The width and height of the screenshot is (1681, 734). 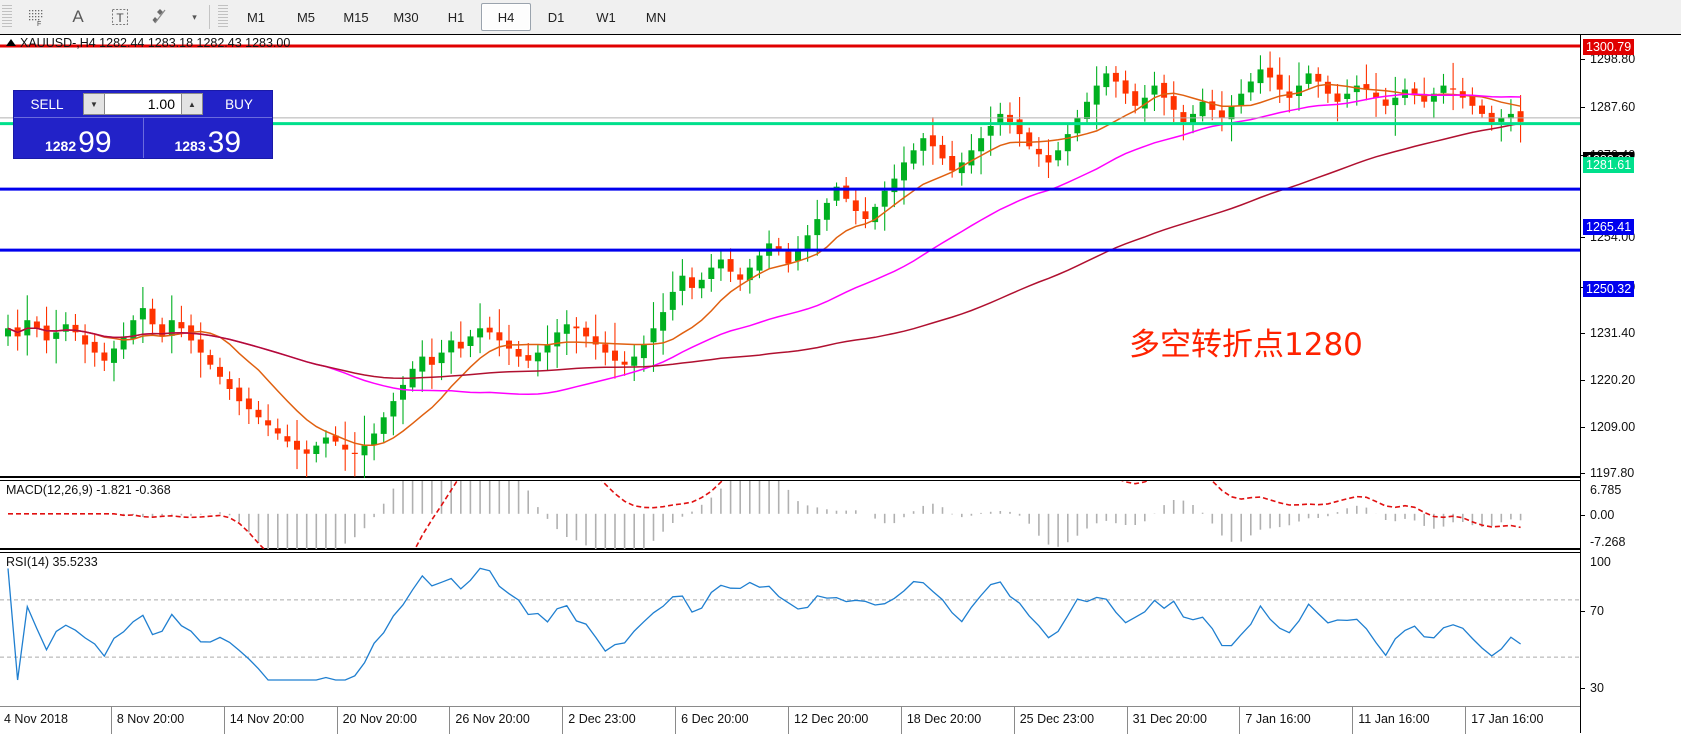 What do you see at coordinates (239, 104) in the screenshot?
I see `buy-button: BUY` at bounding box center [239, 104].